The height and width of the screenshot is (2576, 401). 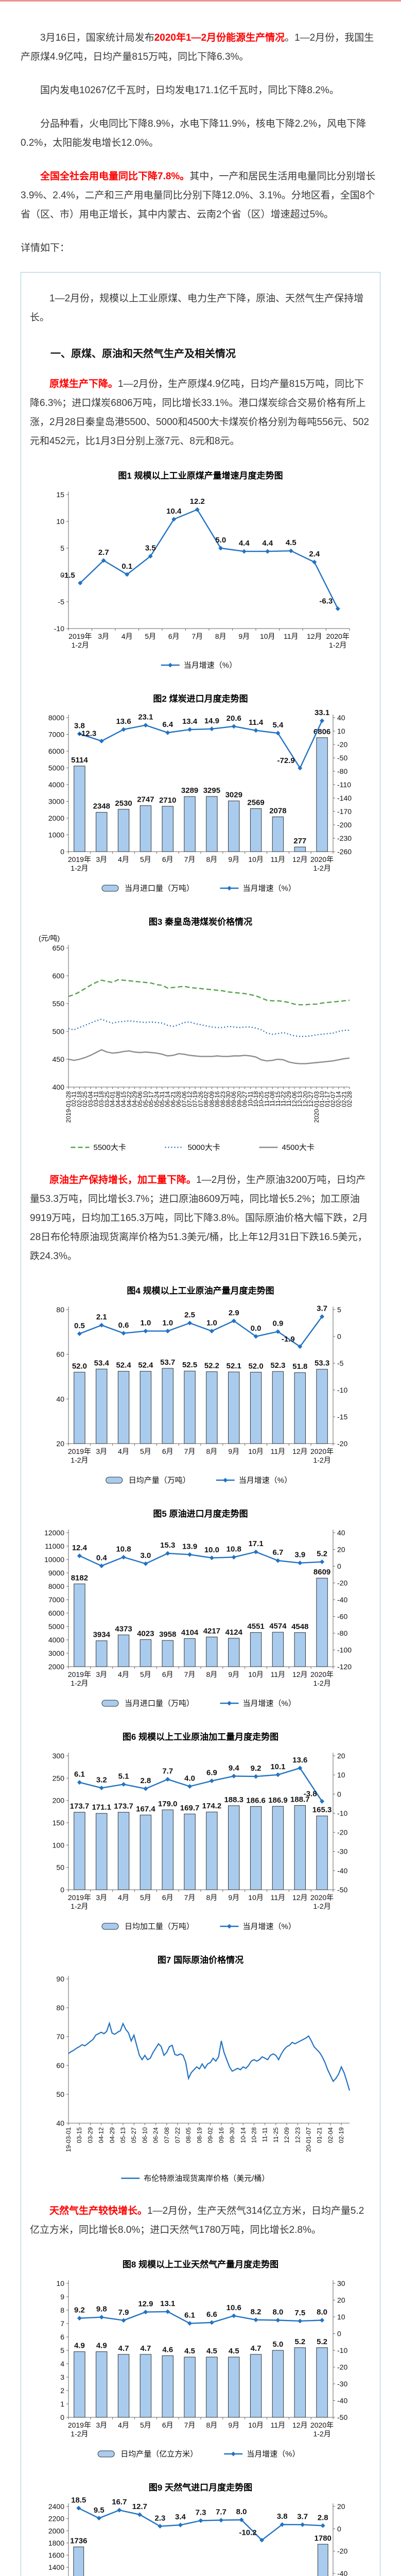 What do you see at coordinates (90, 1099) in the screenshot?
I see `svg-text: 03-04` at bounding box center [90, 1099].